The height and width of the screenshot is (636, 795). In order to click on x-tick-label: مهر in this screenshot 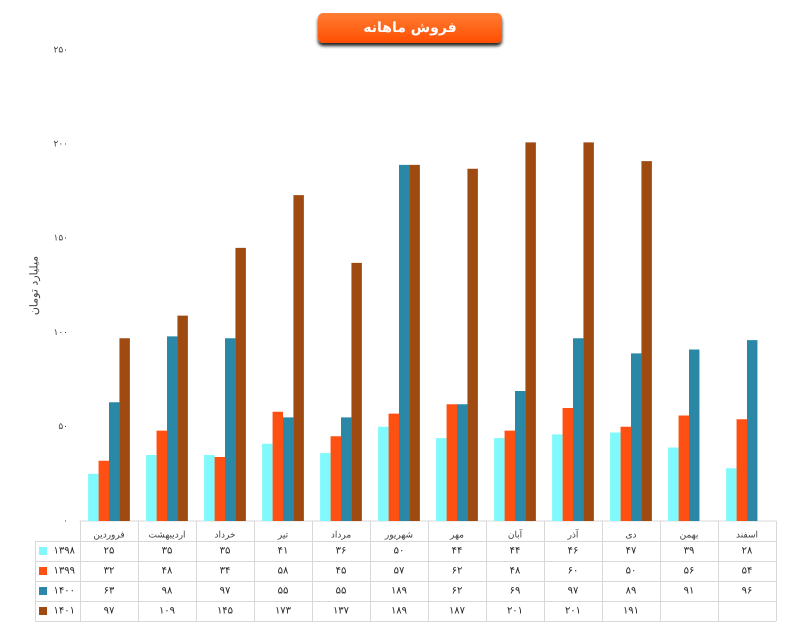, I will do `click(456, 535)`.